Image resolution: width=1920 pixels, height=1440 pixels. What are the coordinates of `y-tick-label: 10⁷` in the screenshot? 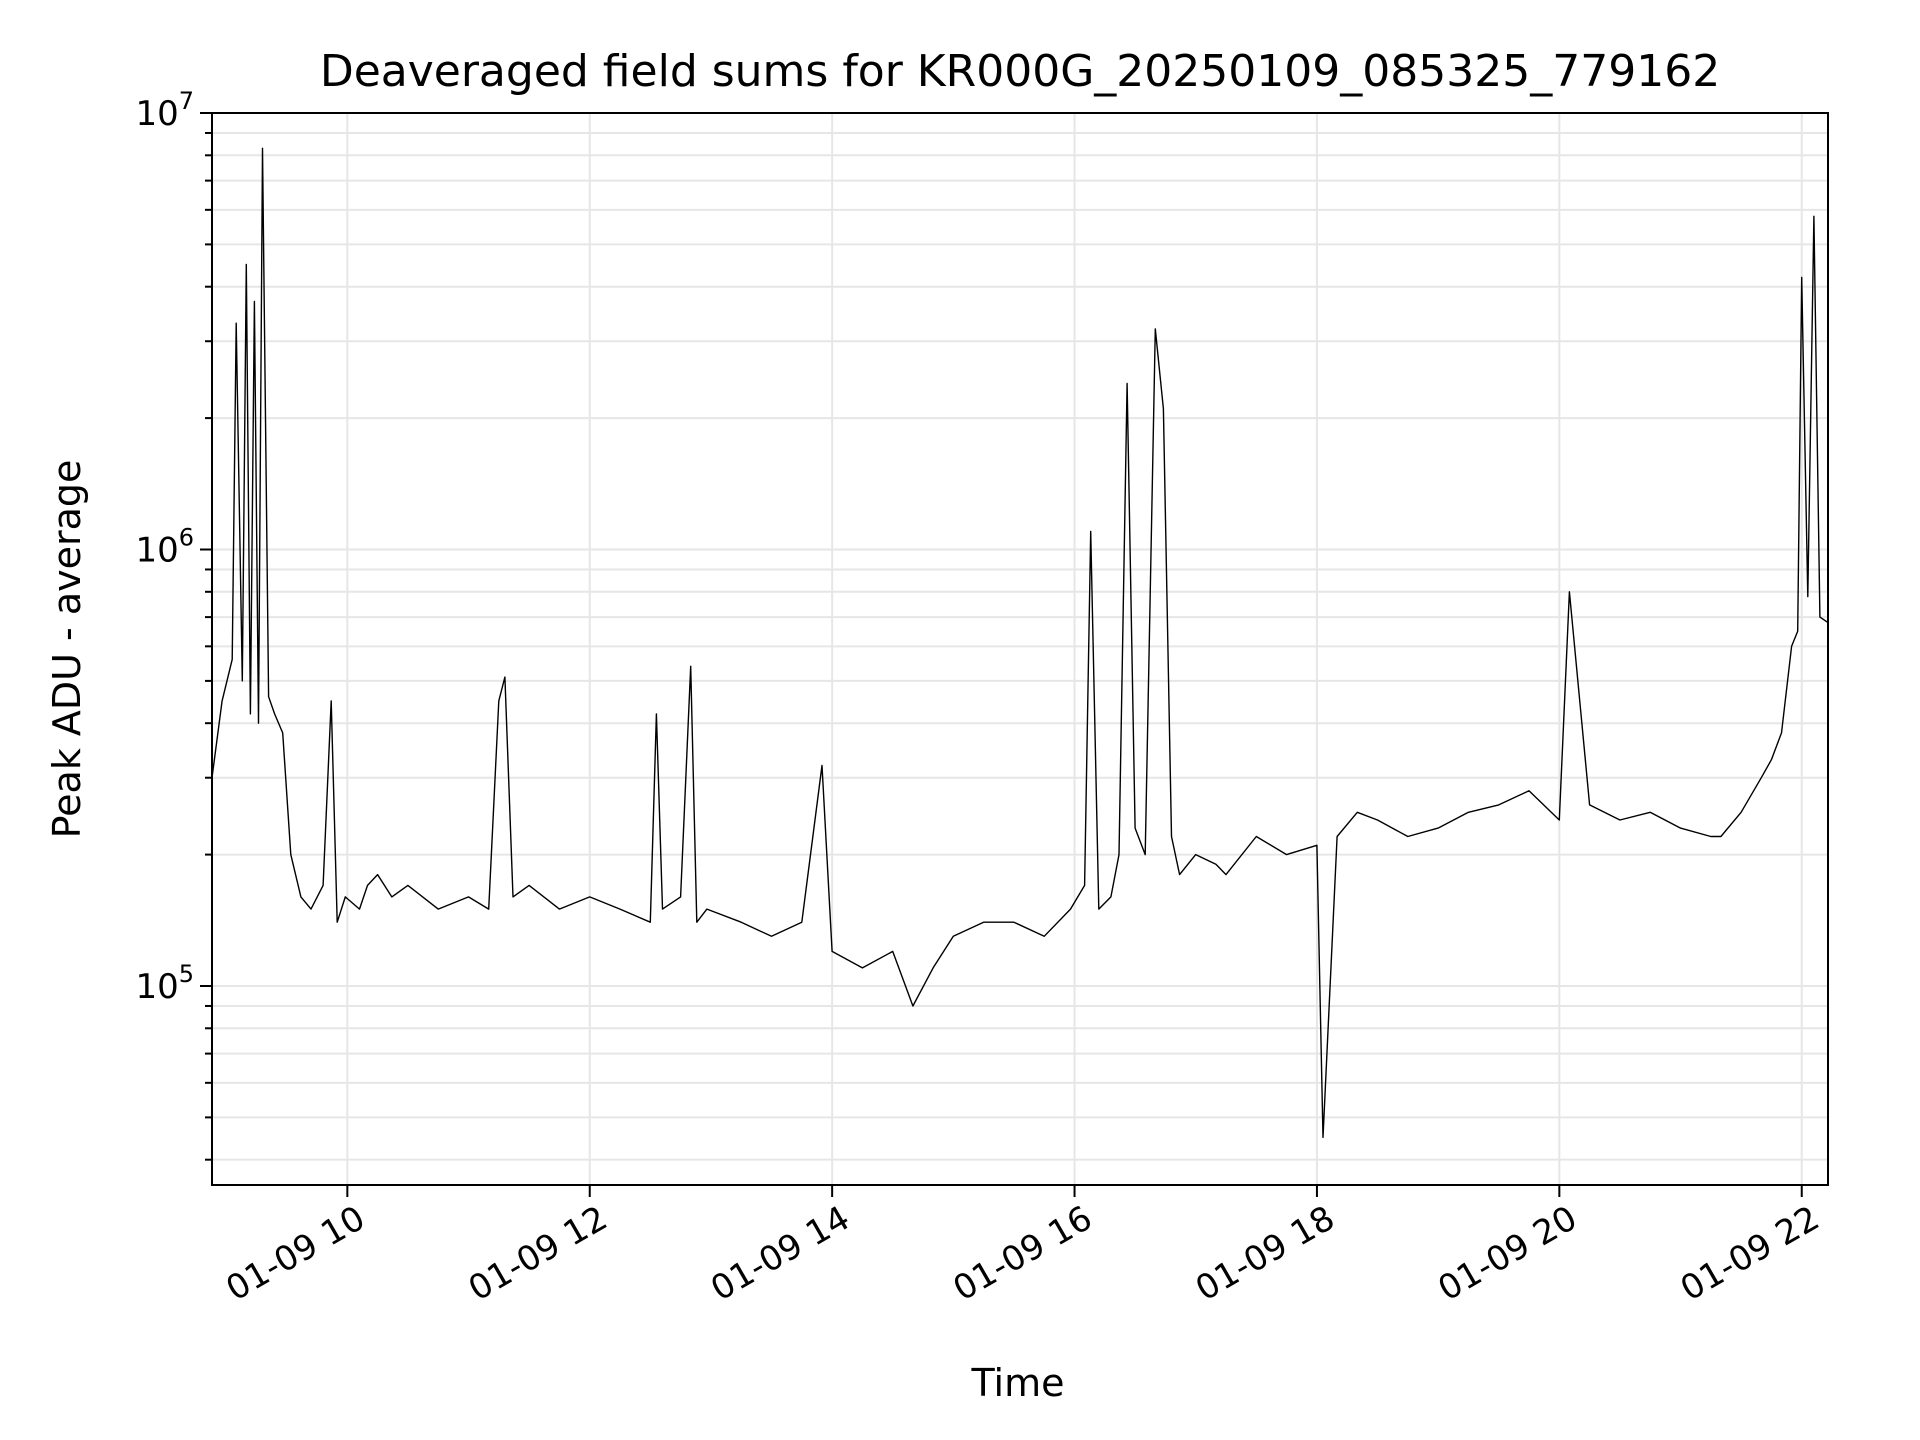 It's located at (164, 110).